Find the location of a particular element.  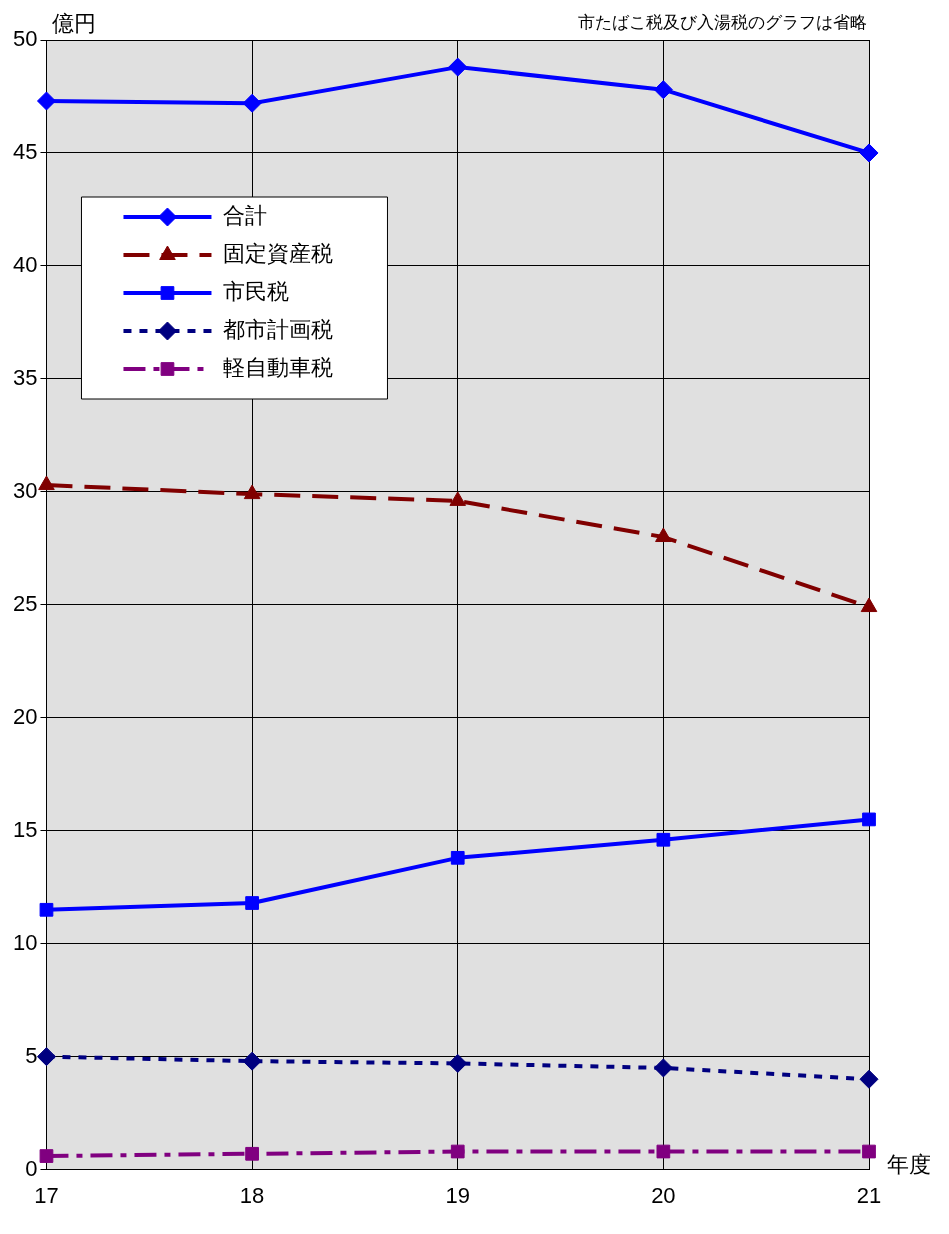

y-tick-label: 15 is located at coordinates (25, 829).